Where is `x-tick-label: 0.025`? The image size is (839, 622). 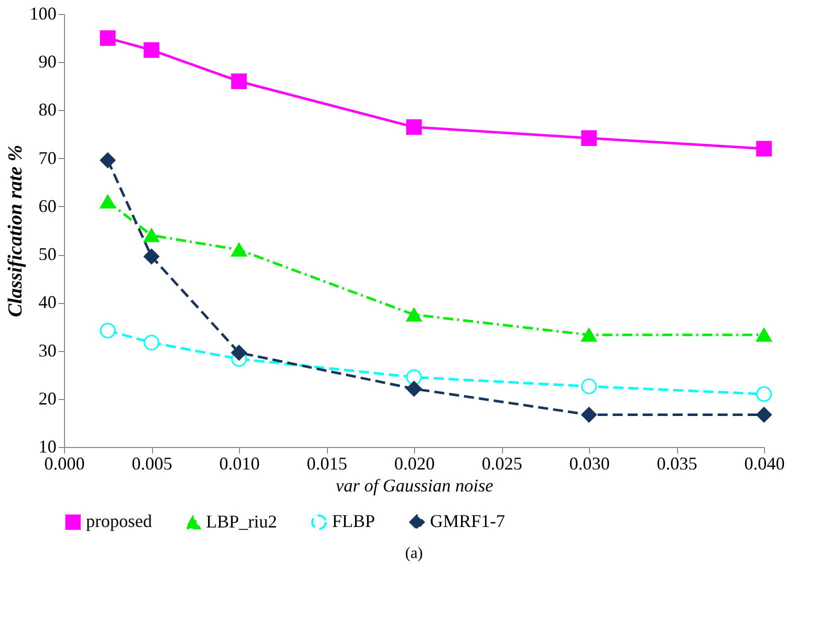
x-tick-label: 0.025 is located at coordinates (502, 464).